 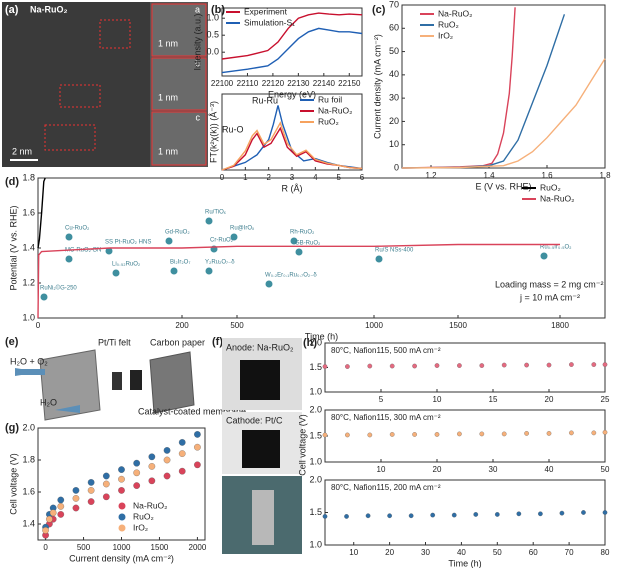 What do you see at coordinates (48, 402) in the screenshot?
I see `diagram-label: H₂O` at bounding box center [48, 402].